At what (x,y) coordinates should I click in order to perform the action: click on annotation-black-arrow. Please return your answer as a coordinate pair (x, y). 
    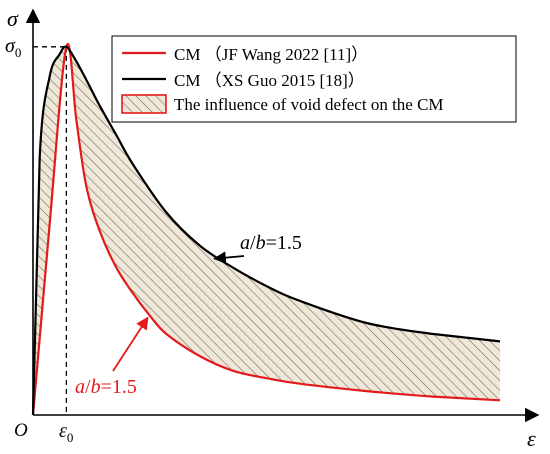
    Looking at the image, I should click on (229, 257).